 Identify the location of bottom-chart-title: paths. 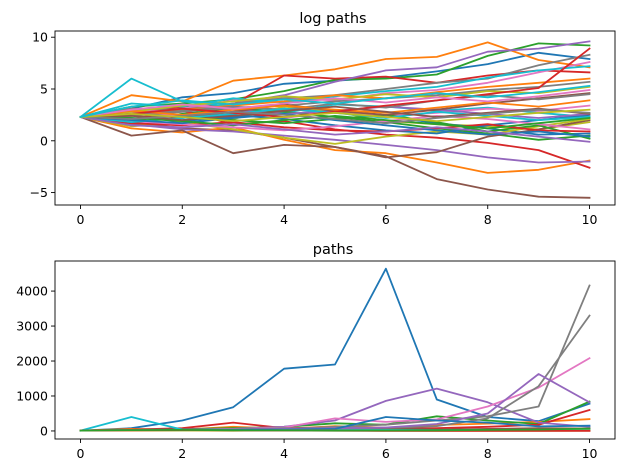
(333, 250).